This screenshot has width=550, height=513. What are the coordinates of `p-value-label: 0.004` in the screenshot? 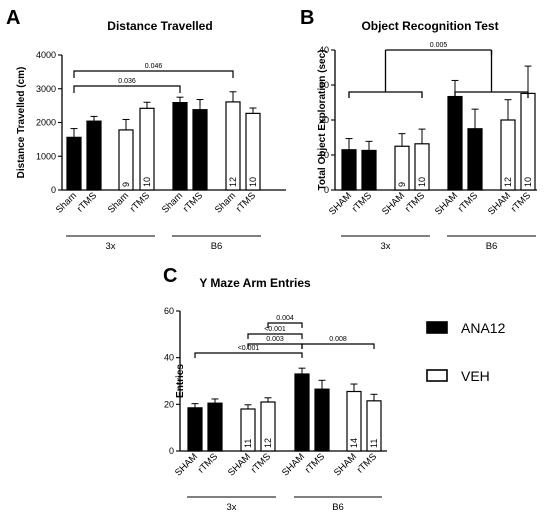 It's located at (285, 318).